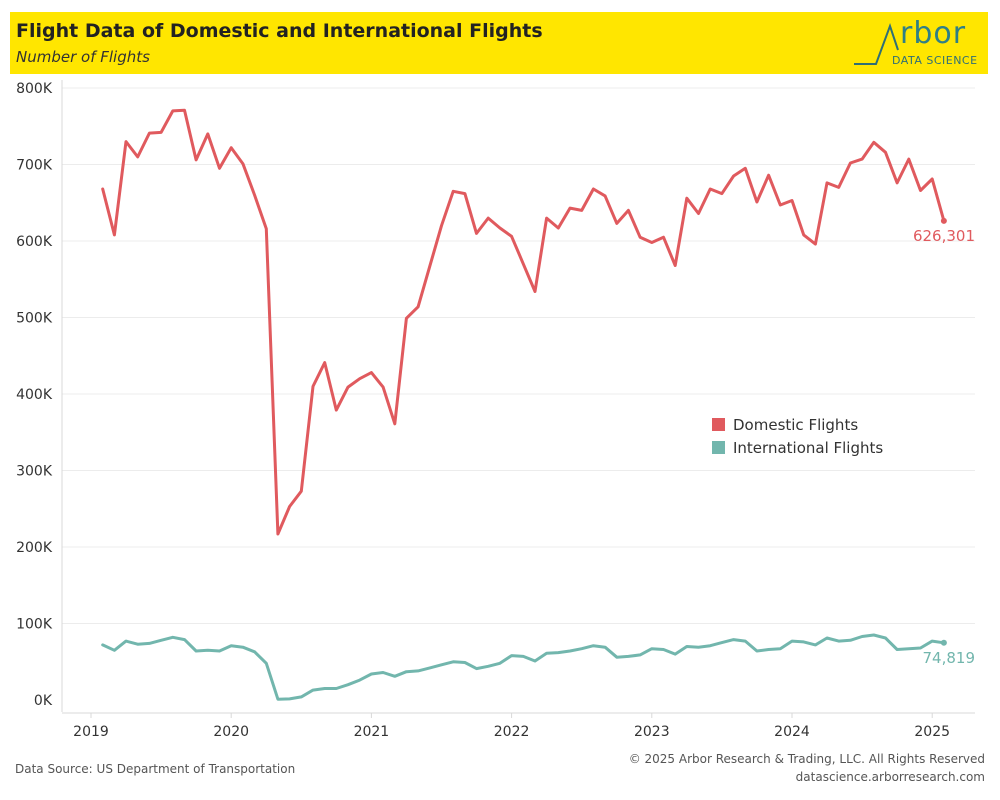  What do you see at coordinates (792, 732) in the screenshot?
I see `x-tick-label: 2024` at bounding box center [792, 732].